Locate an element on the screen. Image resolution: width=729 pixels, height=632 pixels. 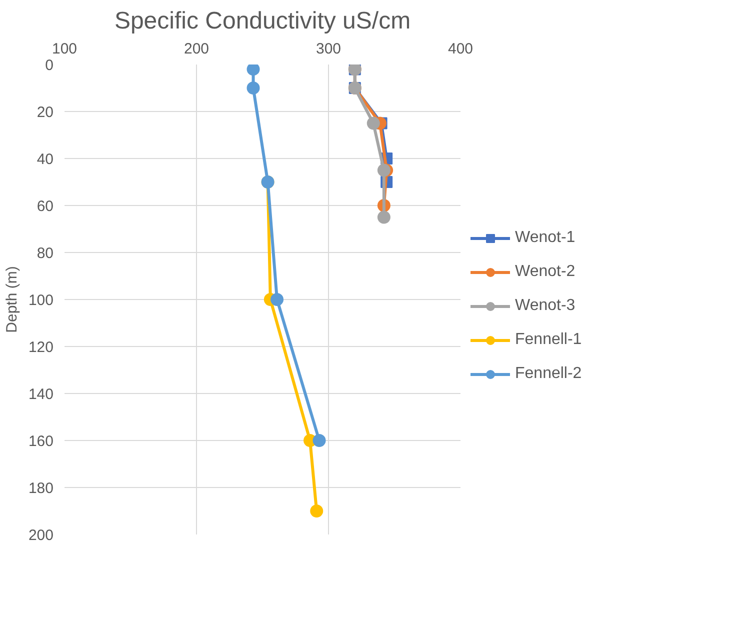
chart-title: Specific Conductivity uS/cm is located at coordinates (262, 21).